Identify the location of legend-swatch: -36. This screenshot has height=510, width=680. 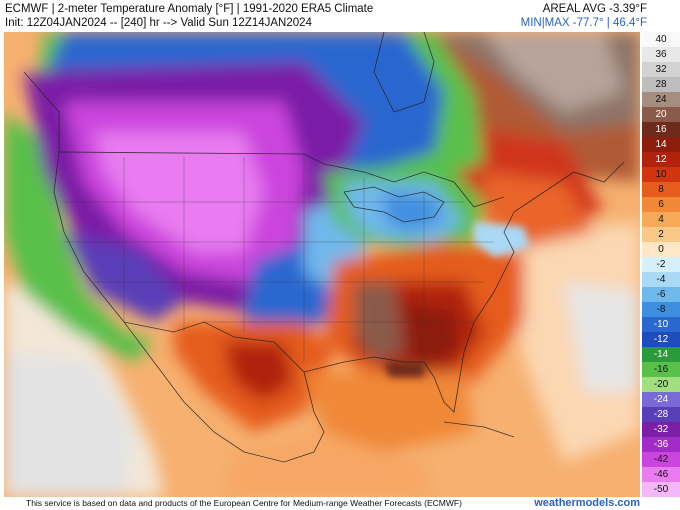
(661, 444).